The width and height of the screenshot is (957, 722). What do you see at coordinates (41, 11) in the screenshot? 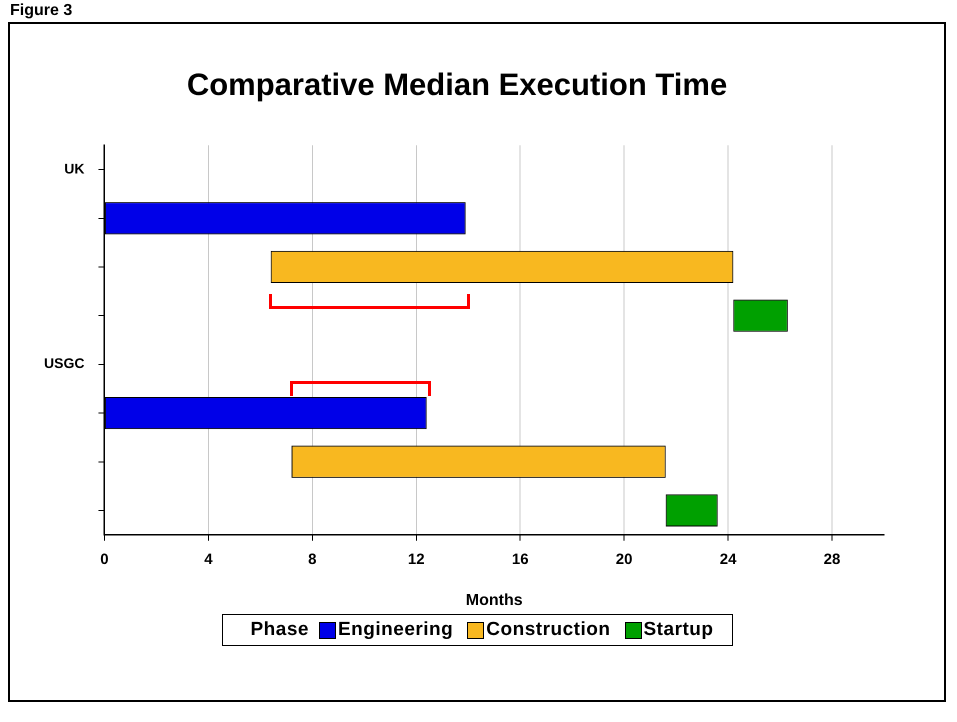
I see `caption: Figure 3` at bounding box center [41, 11].